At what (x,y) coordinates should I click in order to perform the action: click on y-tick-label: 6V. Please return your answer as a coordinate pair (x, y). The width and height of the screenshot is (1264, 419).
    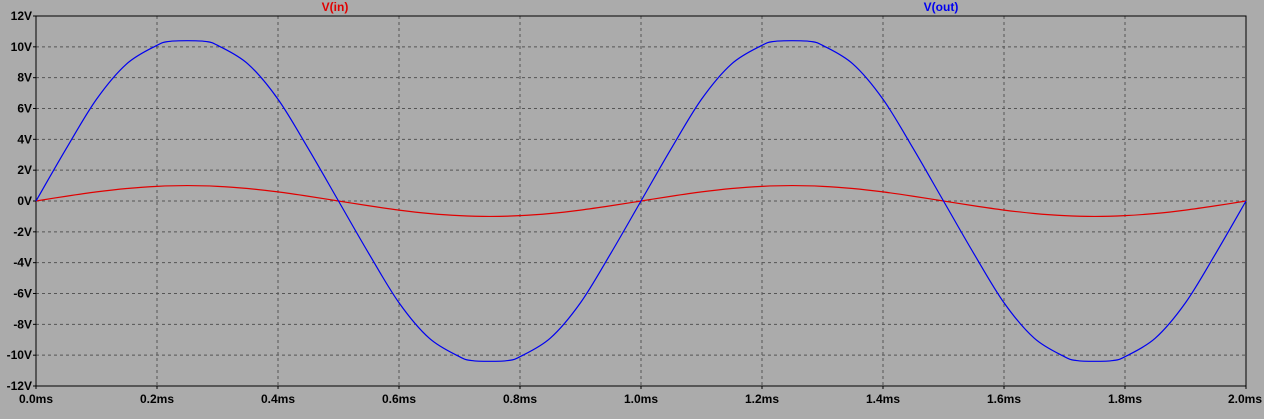
    Looking at the image, I should click on (24, 109).